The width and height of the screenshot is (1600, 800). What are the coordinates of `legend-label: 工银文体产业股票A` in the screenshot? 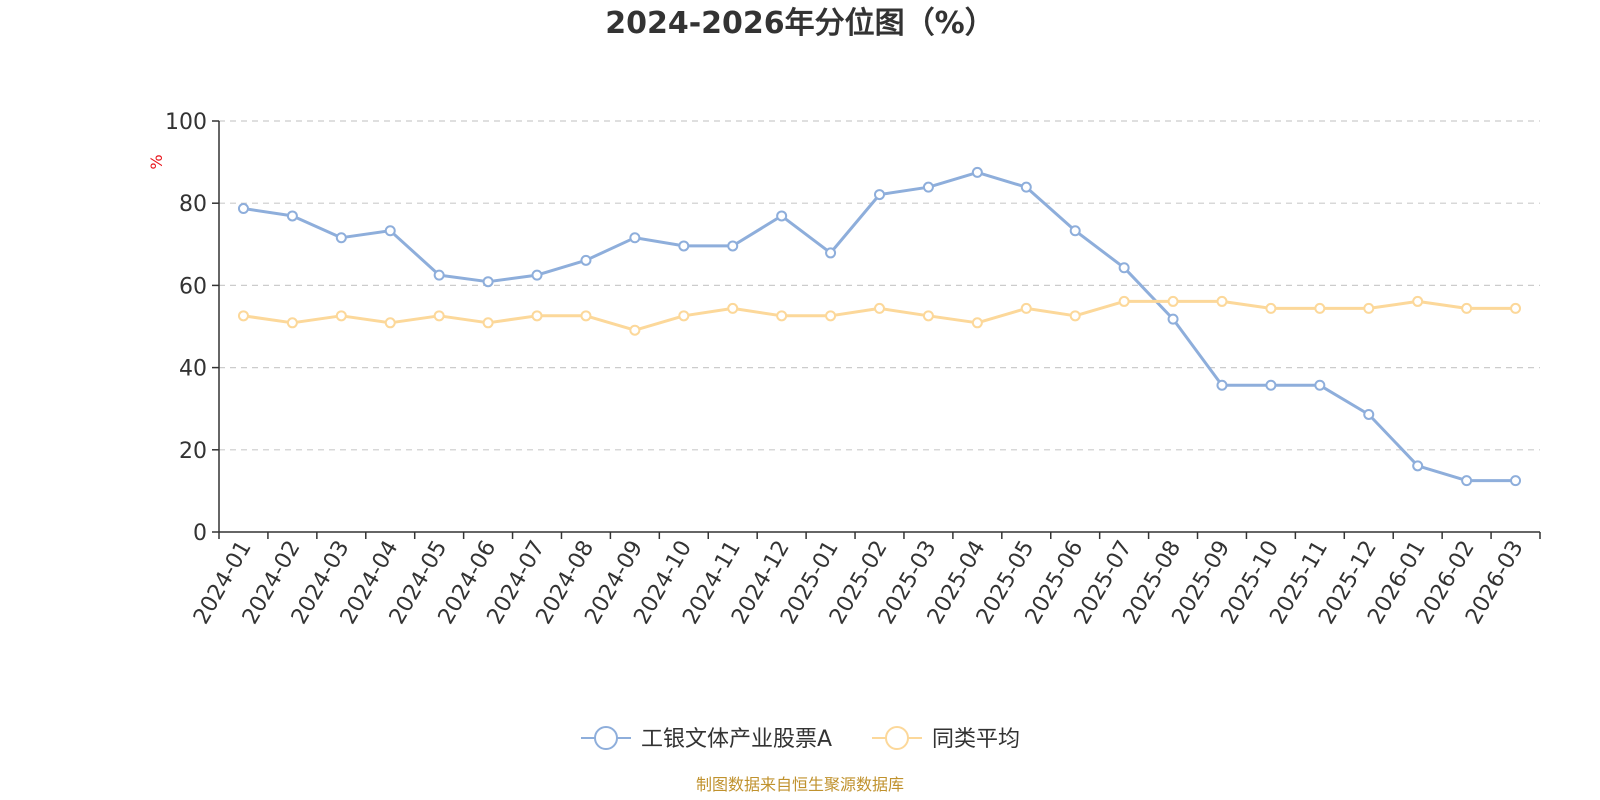 It's located at (736, 739).